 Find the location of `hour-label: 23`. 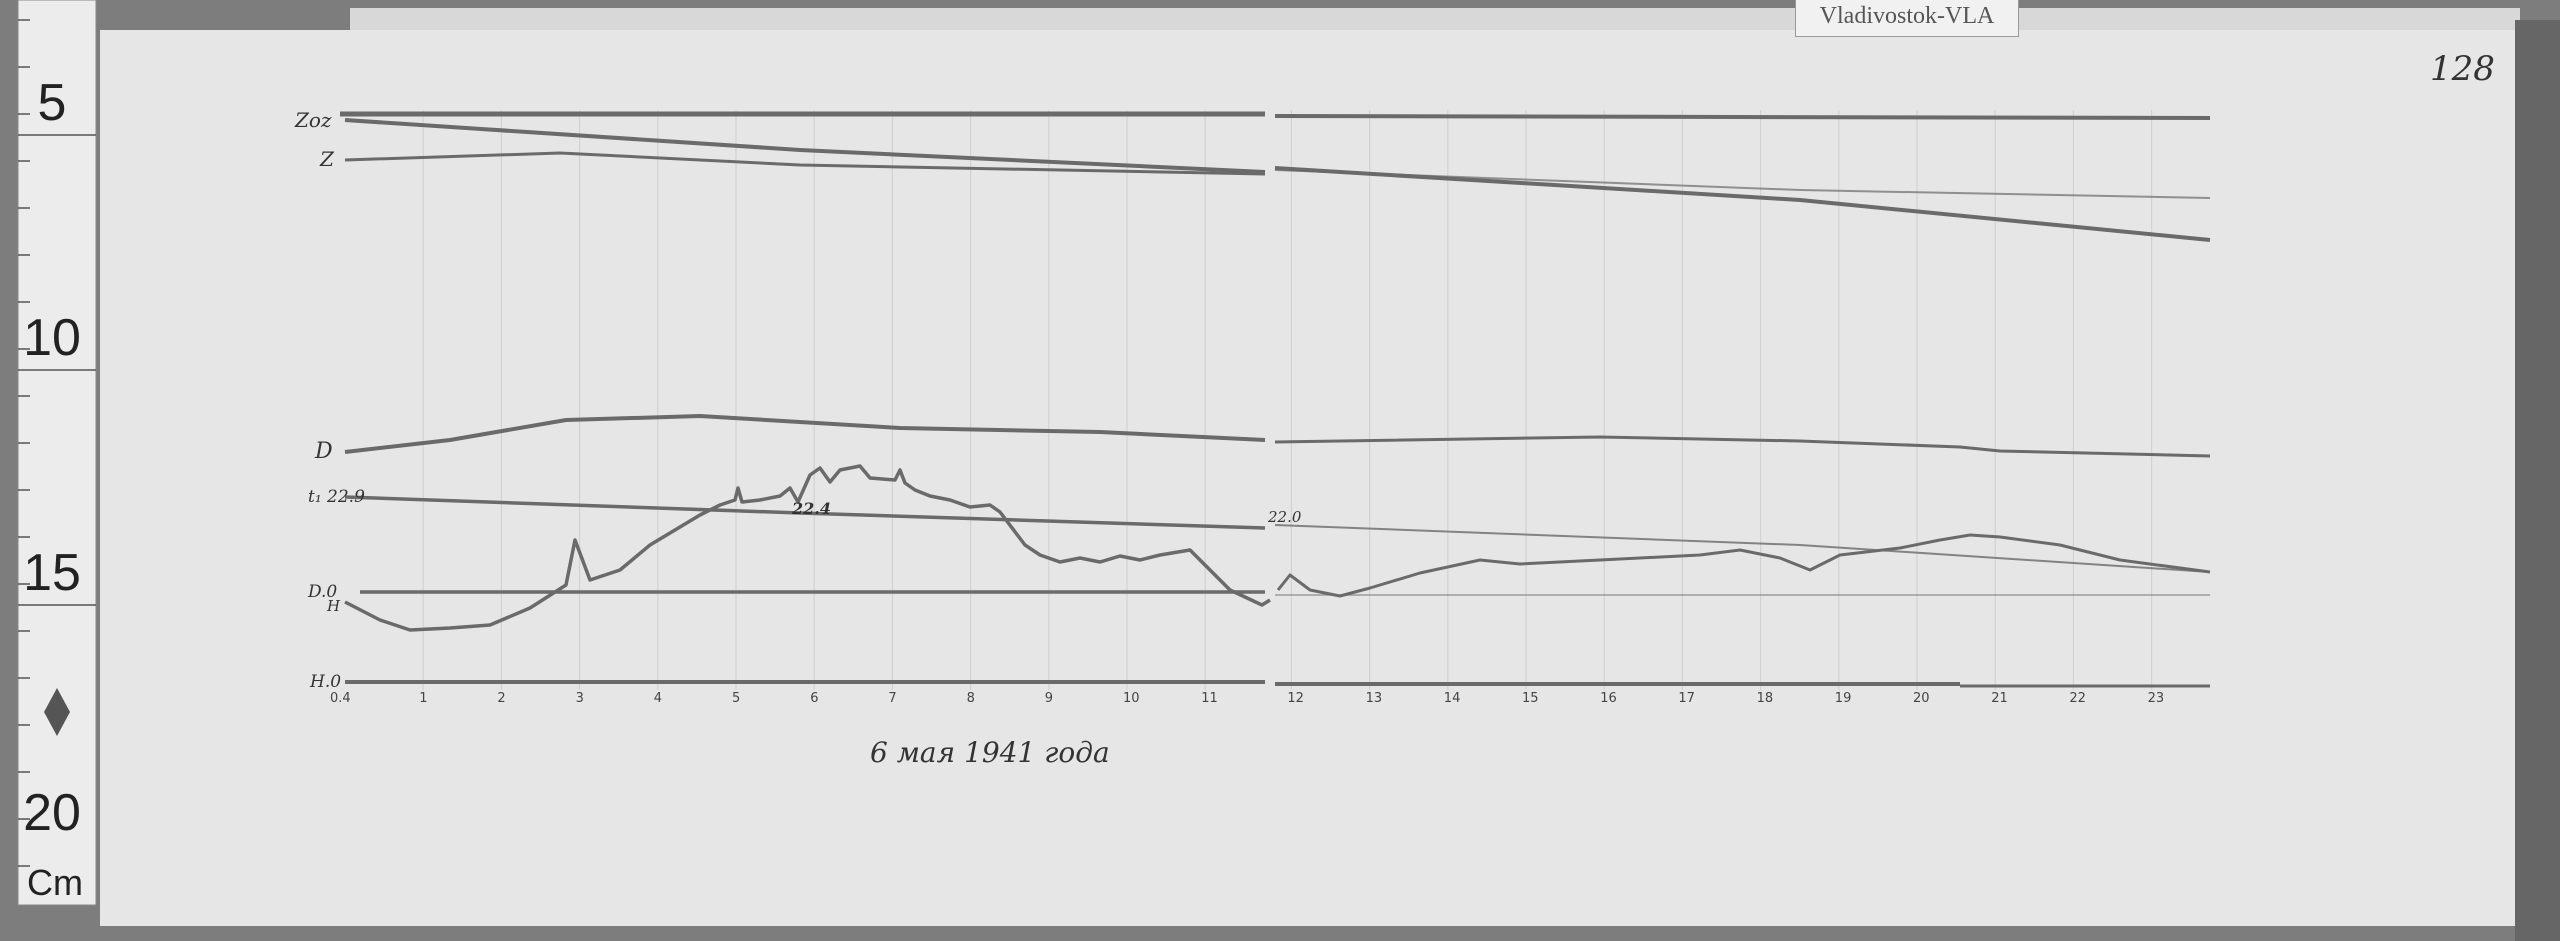

hour-label: 23 is located at coordinates (2156, 698).